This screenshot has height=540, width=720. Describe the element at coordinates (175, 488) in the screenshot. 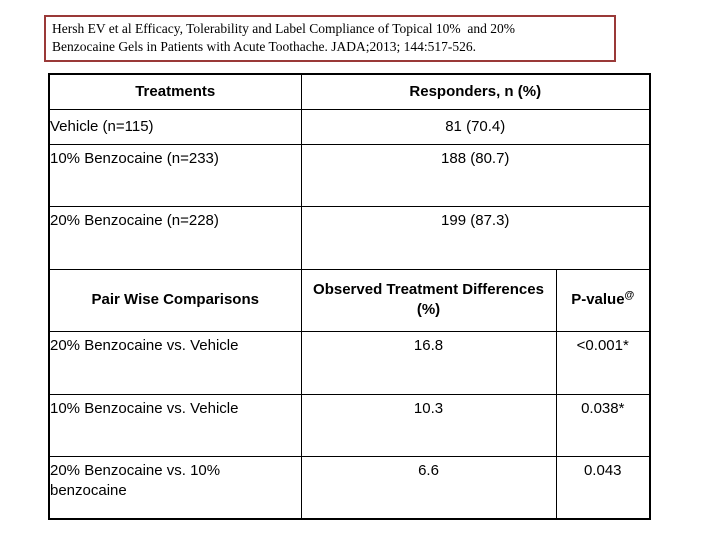

I see `comparison-label: 20% Benzocaine vs. 10% benzocaine` at that location.